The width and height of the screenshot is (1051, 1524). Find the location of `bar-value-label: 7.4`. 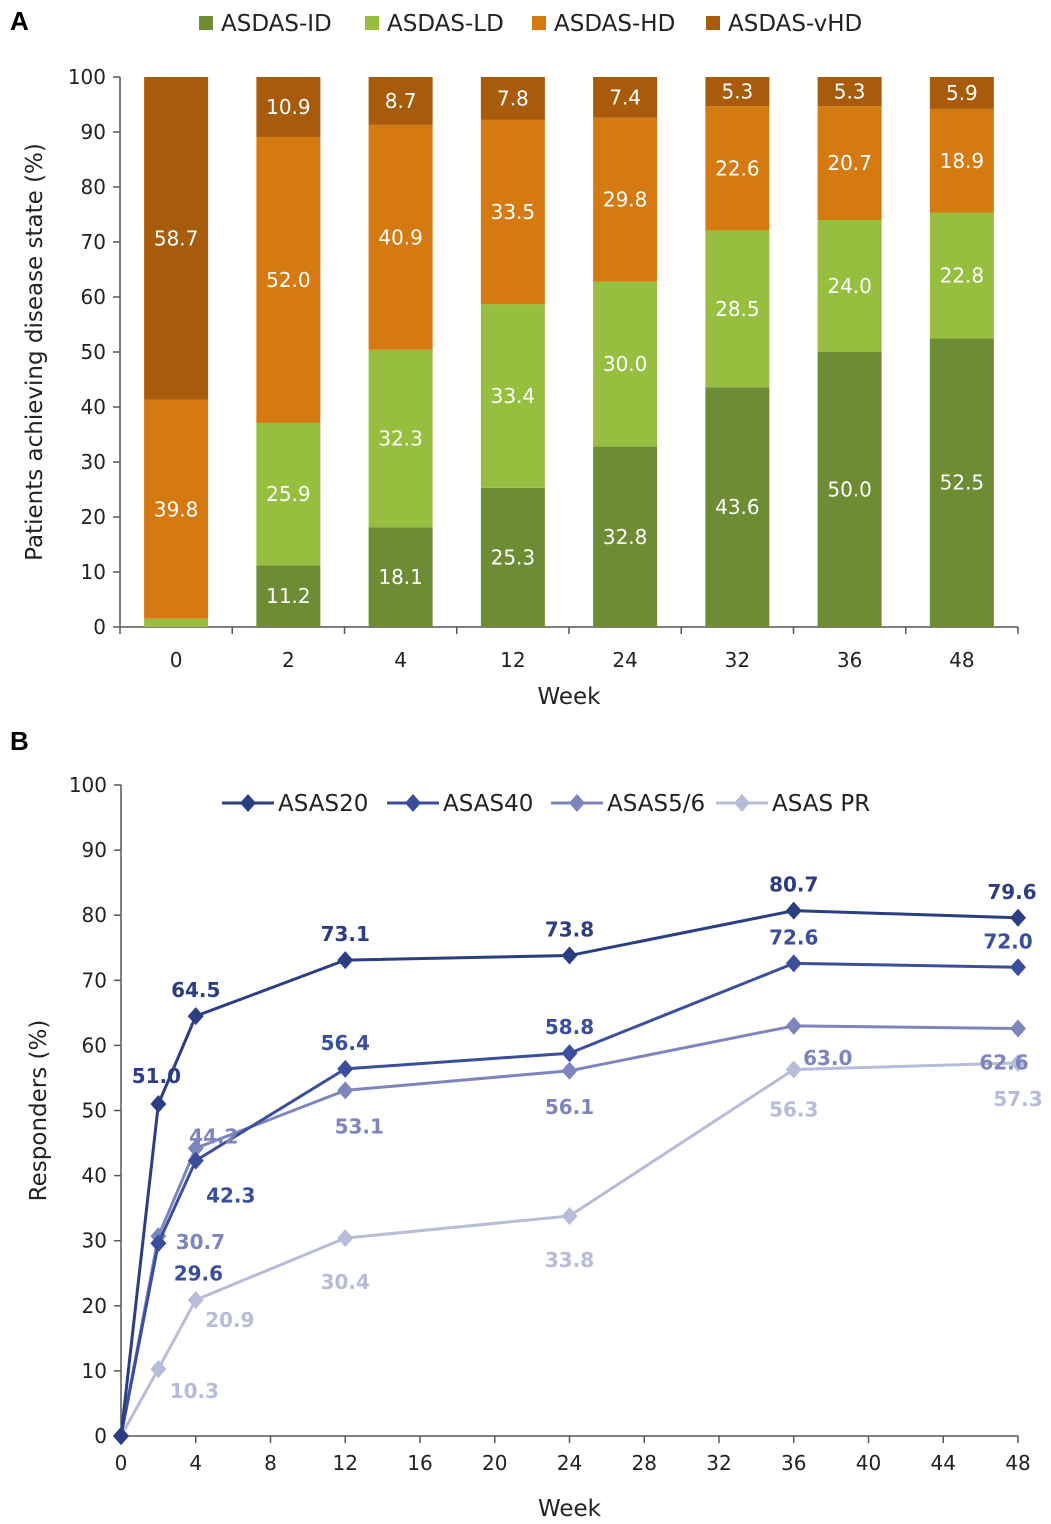

bar-value-label: 7.4 is located at coordinates (625, 97).